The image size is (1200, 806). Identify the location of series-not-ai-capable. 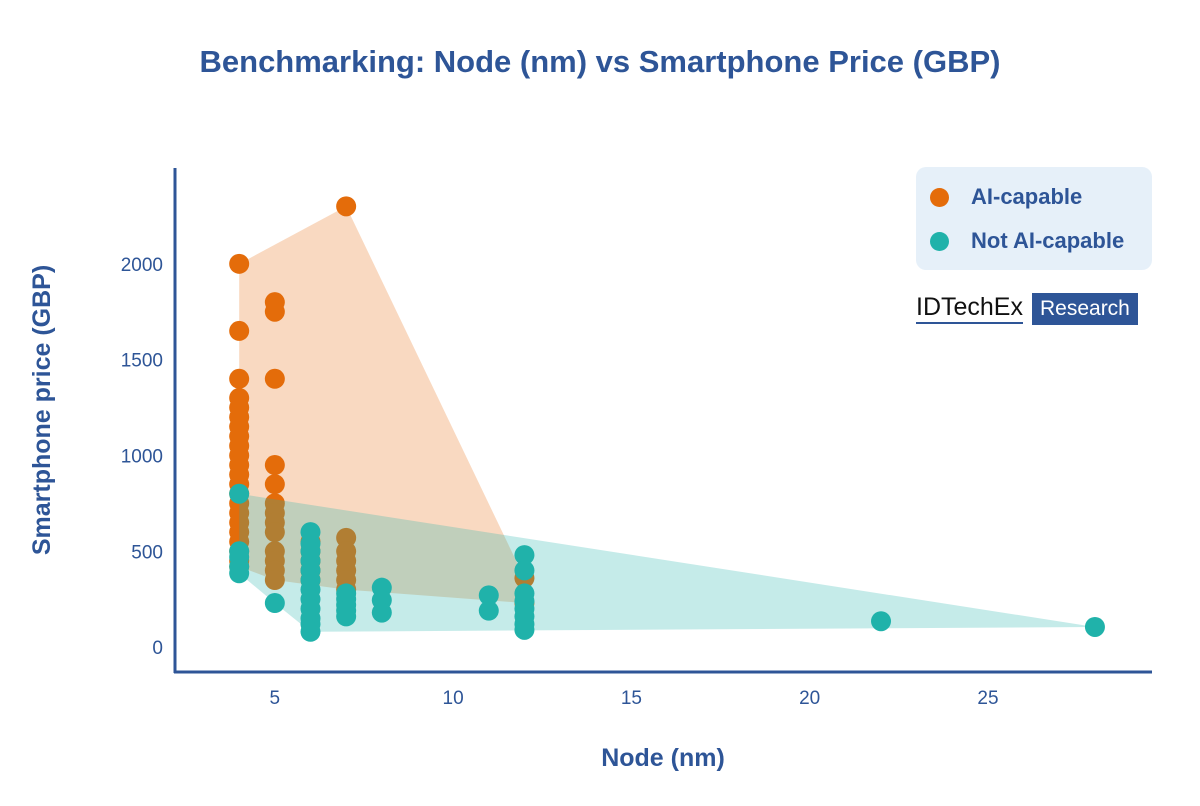
(667, 562).